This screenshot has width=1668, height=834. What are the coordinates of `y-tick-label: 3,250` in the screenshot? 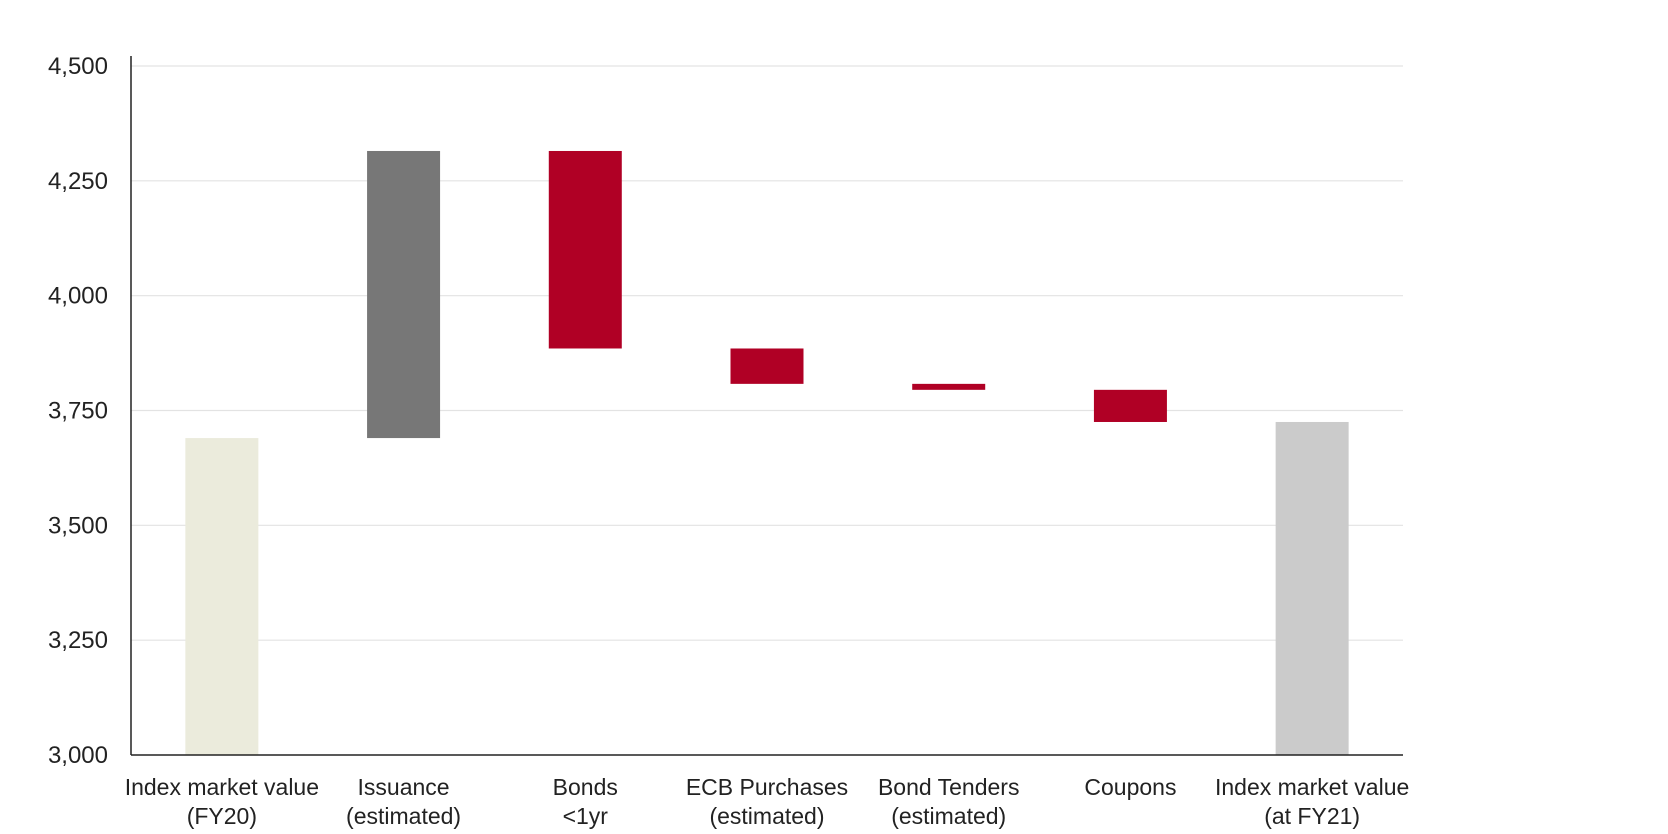 It's located at (78, 640).